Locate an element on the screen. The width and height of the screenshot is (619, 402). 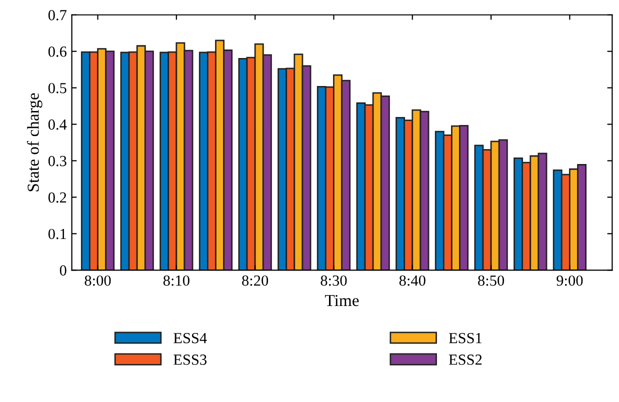
y-tick-label: 0.2 is located at coordinates (57, 197).